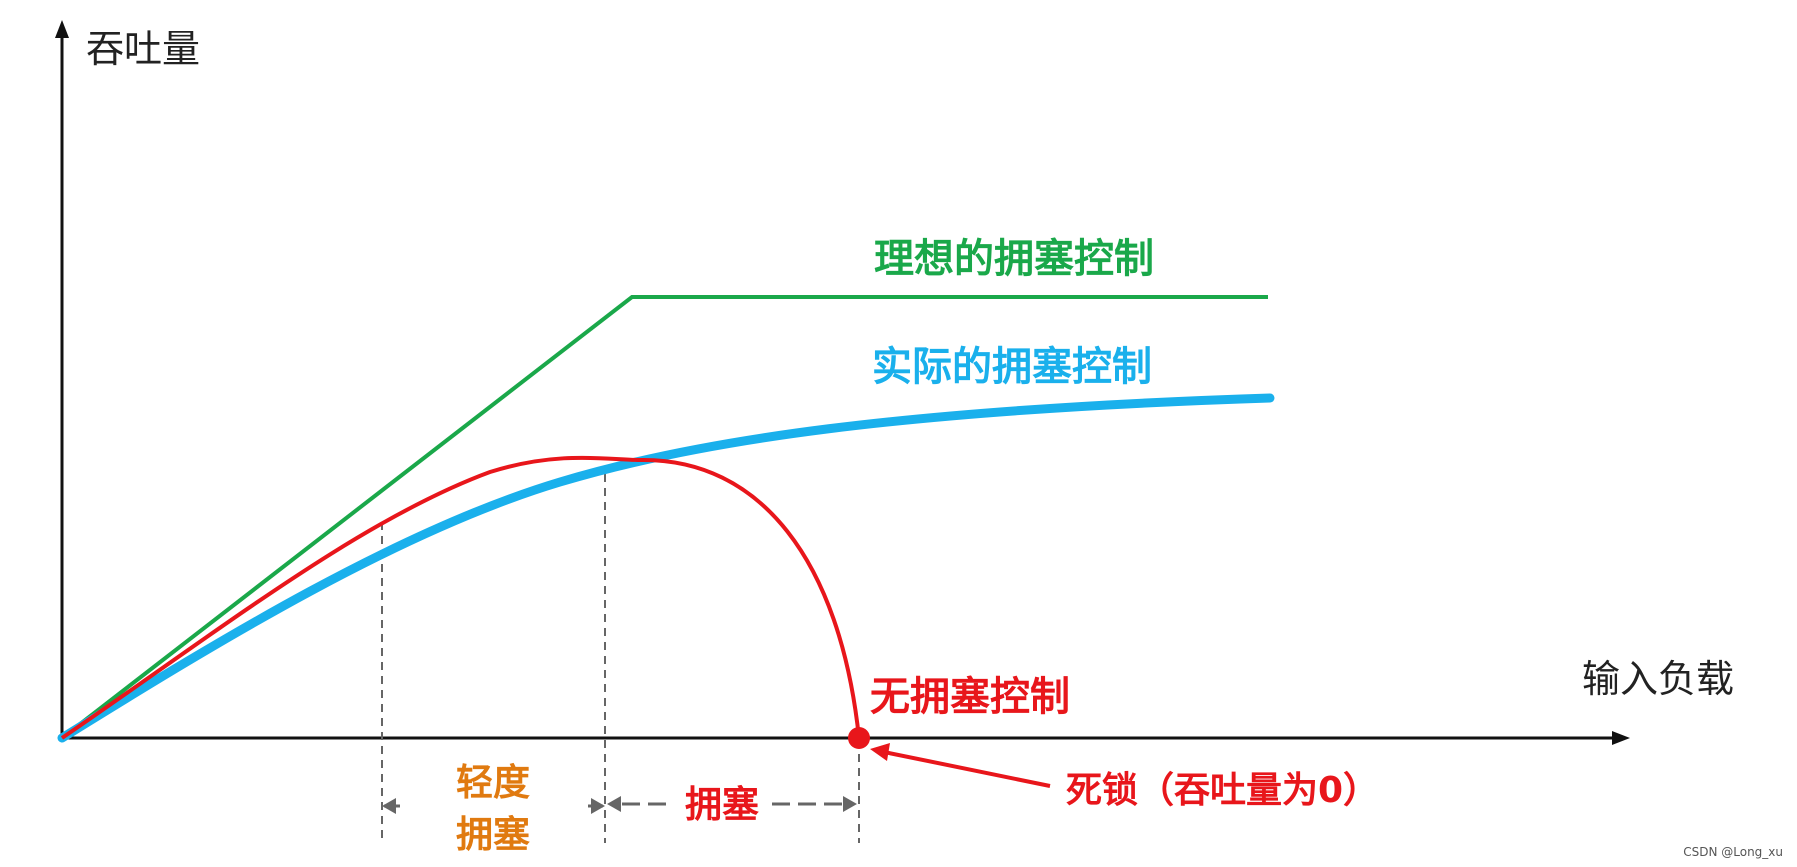  I want to click on no-control-curve-label: 无拥塞控制, so click(970, 697).